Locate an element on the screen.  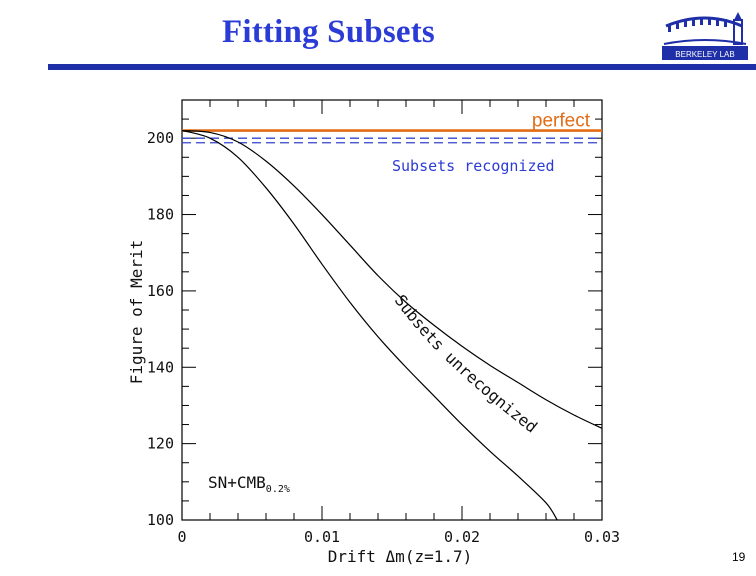
y-tick-label: 100 is located at coordinates (160, 520).